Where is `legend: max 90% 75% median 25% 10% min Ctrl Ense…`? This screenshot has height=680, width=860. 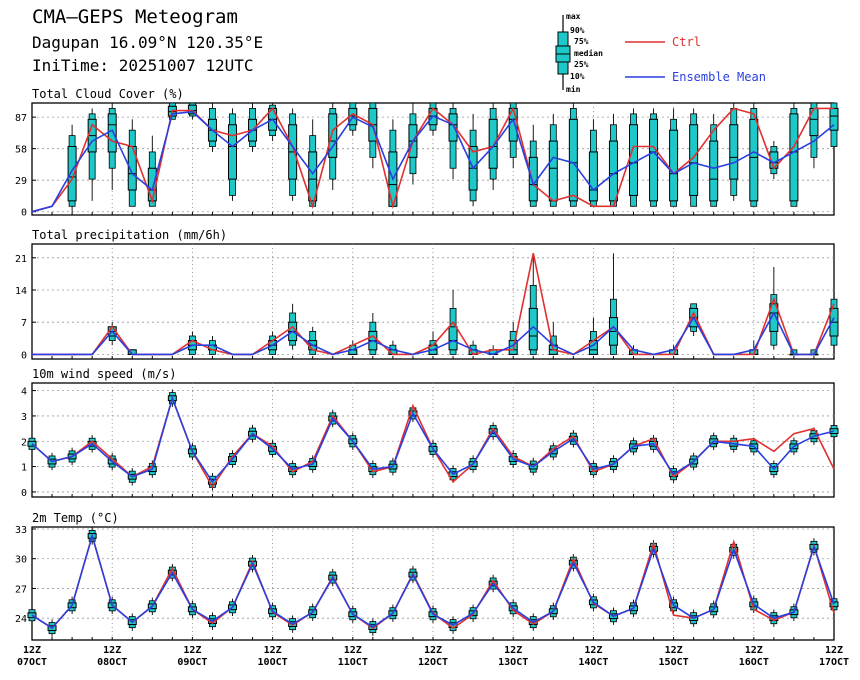
legend: max 90% 75% median 25% 10% min Ctrl Ense… is located at coordinates (660, 53).